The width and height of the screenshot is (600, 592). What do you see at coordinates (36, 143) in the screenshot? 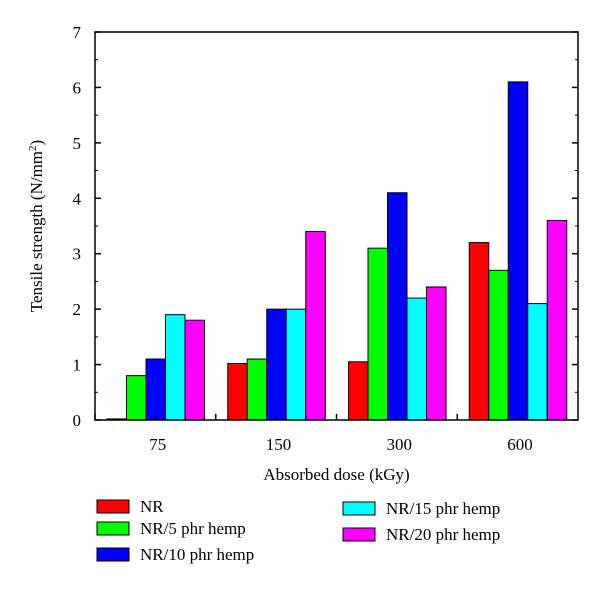
I see `y-axis-title-close: )` at bounding box center [36, 143].